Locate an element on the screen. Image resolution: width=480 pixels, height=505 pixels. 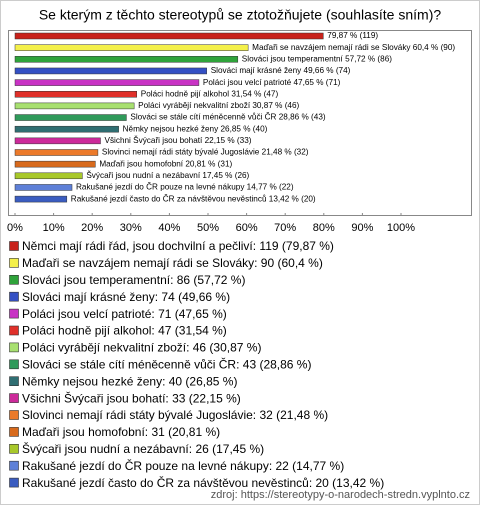
x-tick-label: 0% is located at coordinates (15, 228).